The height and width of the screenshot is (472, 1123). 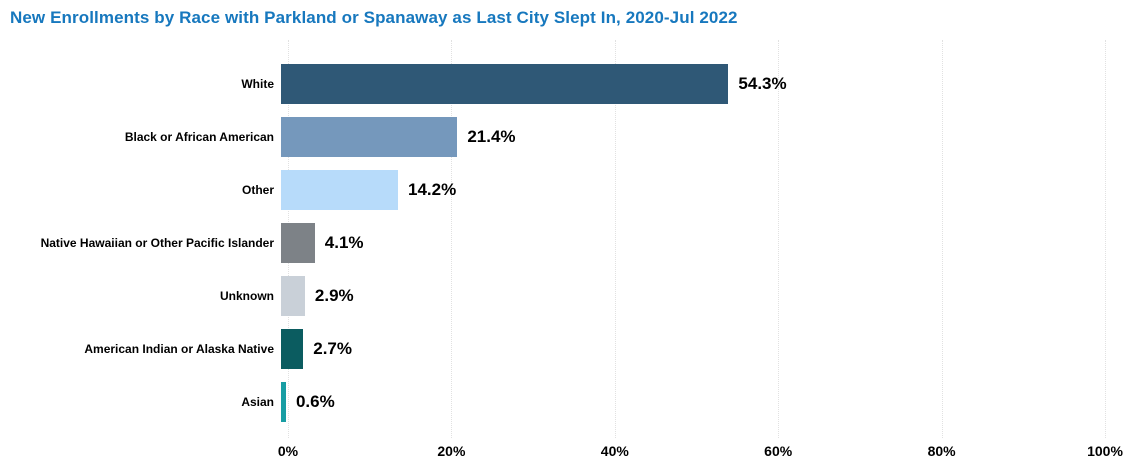 What do you see at coordinates (257, 401) in the screenshot?
I see `category-label: Asian` at bounding box center [257, 401].